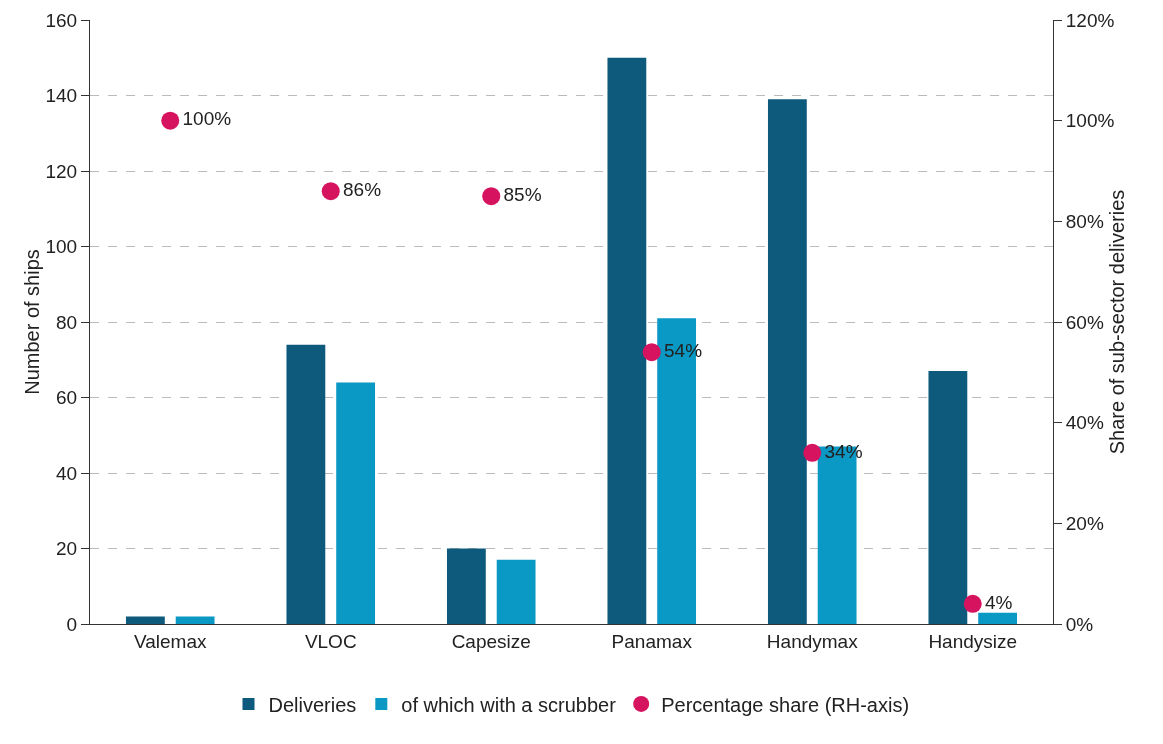 The width and height of the screenshot is (1163, 744). What do you see at coordinates (522, 194) in the screenshot?
I see `data-label: 85%` at bounding box center [522, 194].